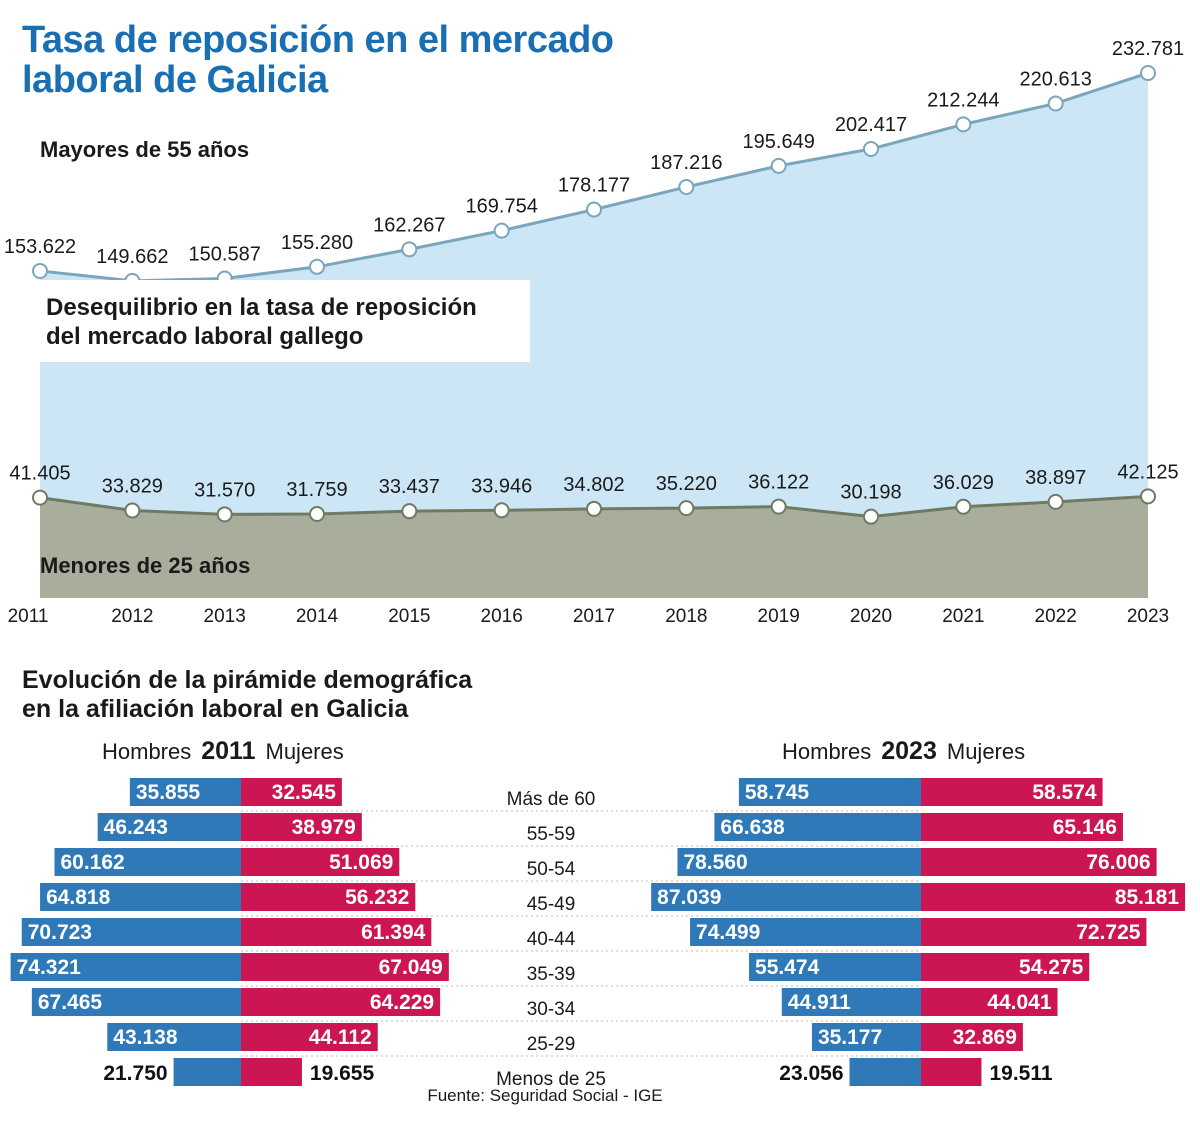 This screenshot has height=1121, width=1200. I want to click on header-mujeres-2023: Mujeres, so click(986, 751).